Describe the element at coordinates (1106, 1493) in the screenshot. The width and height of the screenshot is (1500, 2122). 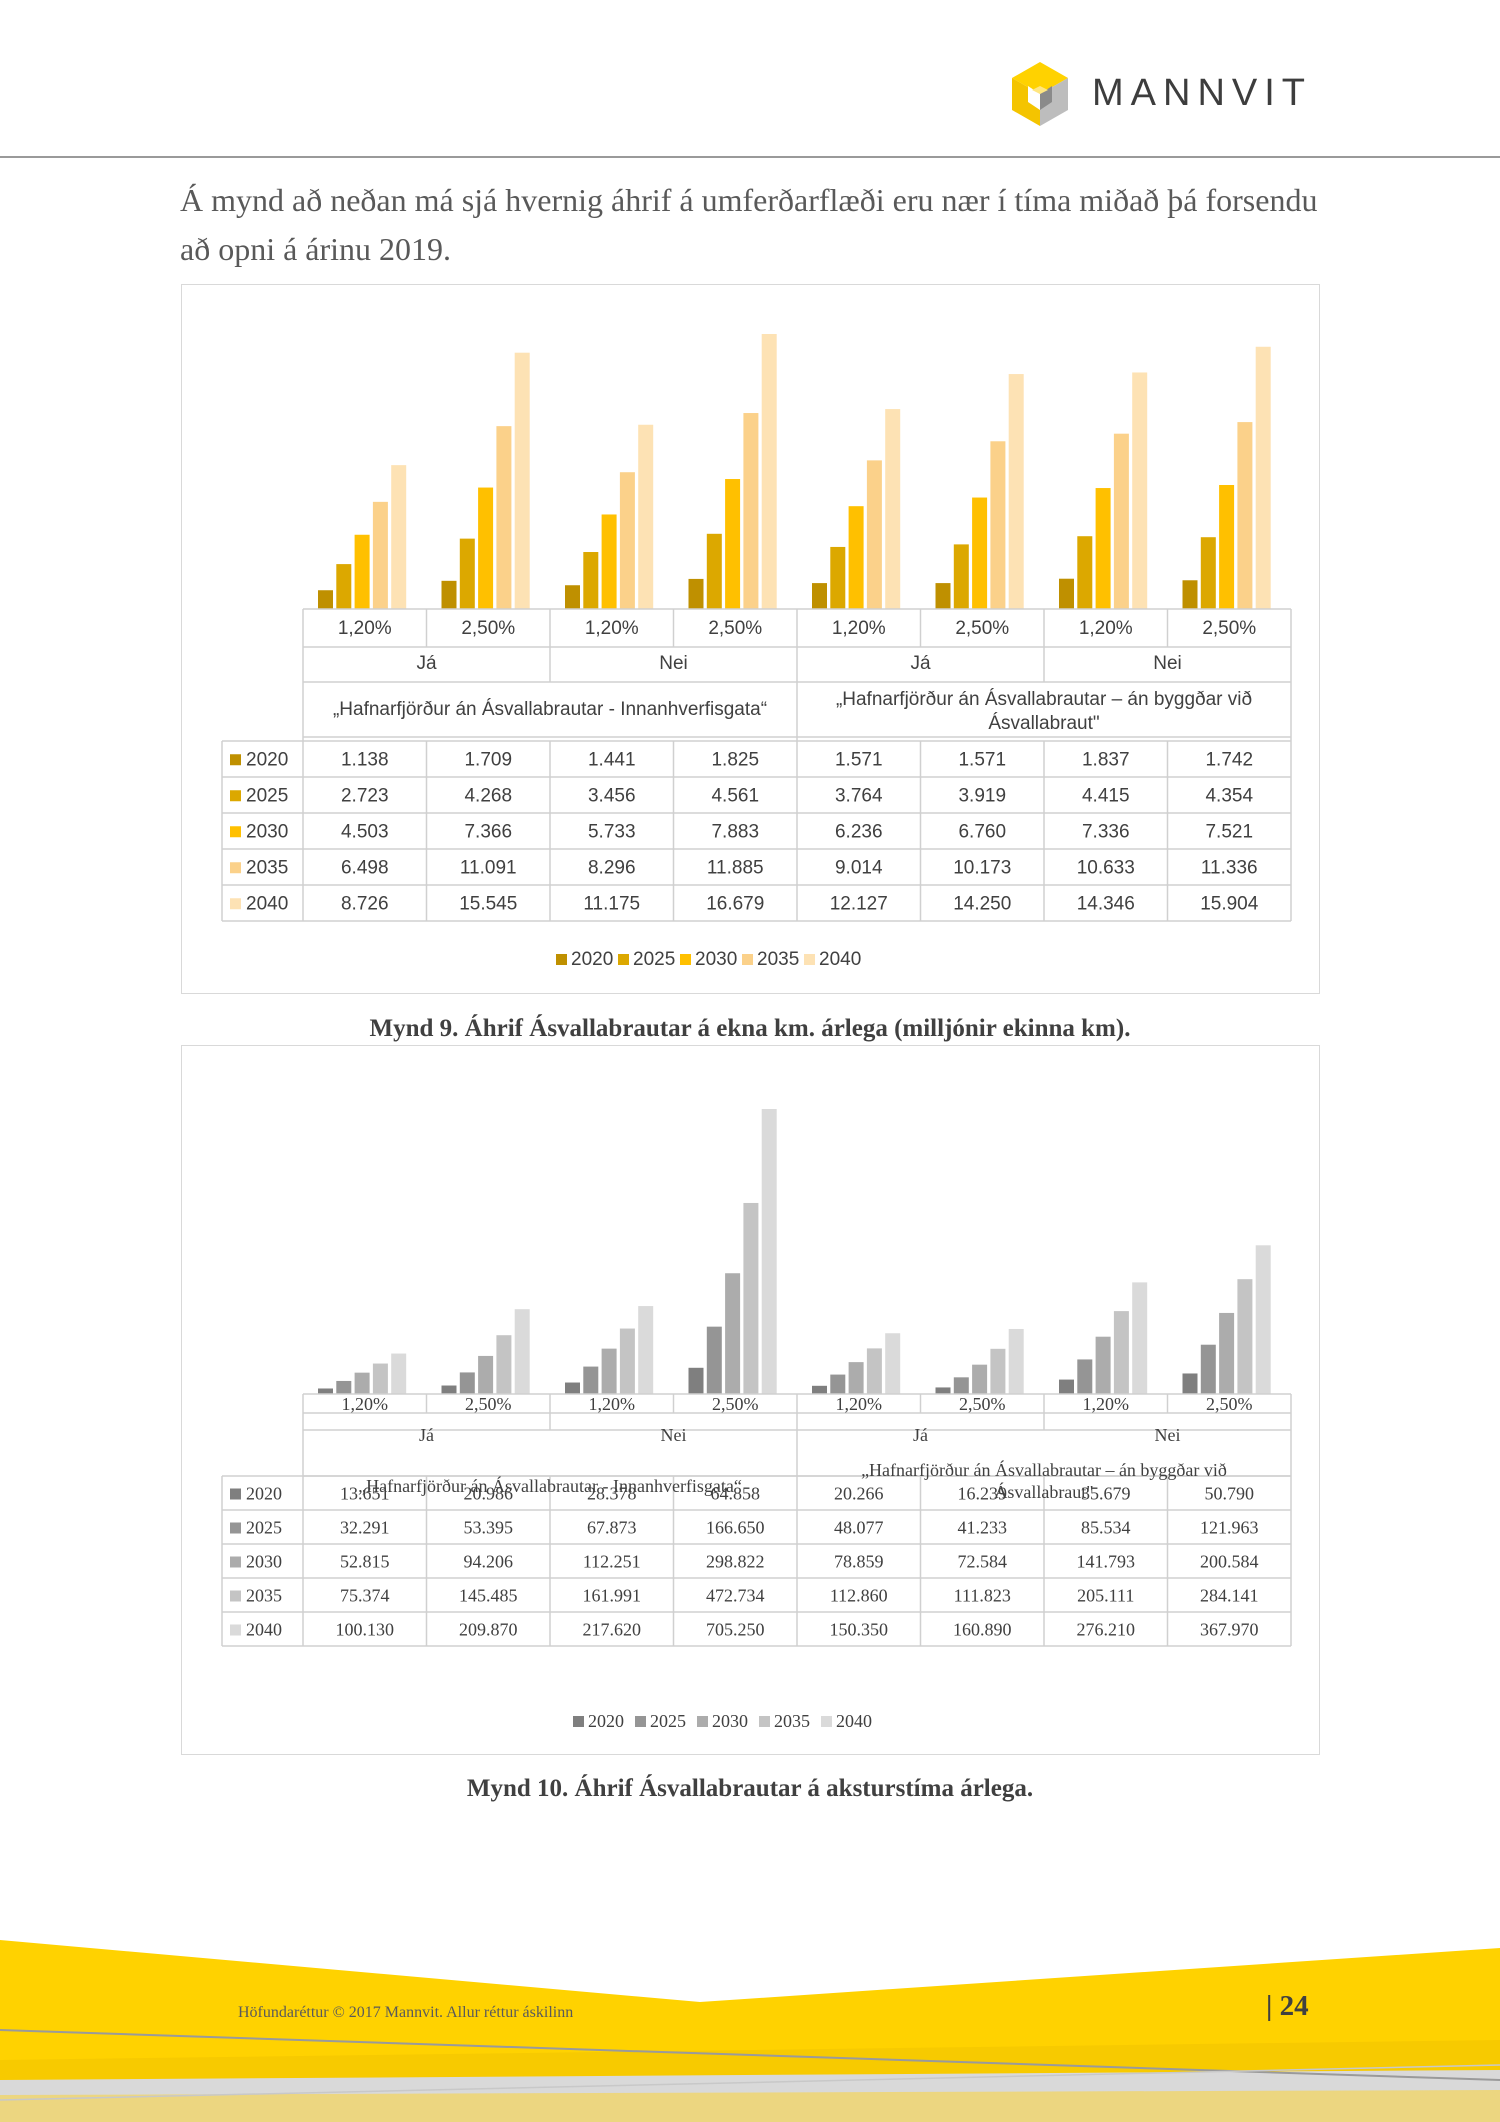
I see `data-label-2020-6: 35.679` at that location.